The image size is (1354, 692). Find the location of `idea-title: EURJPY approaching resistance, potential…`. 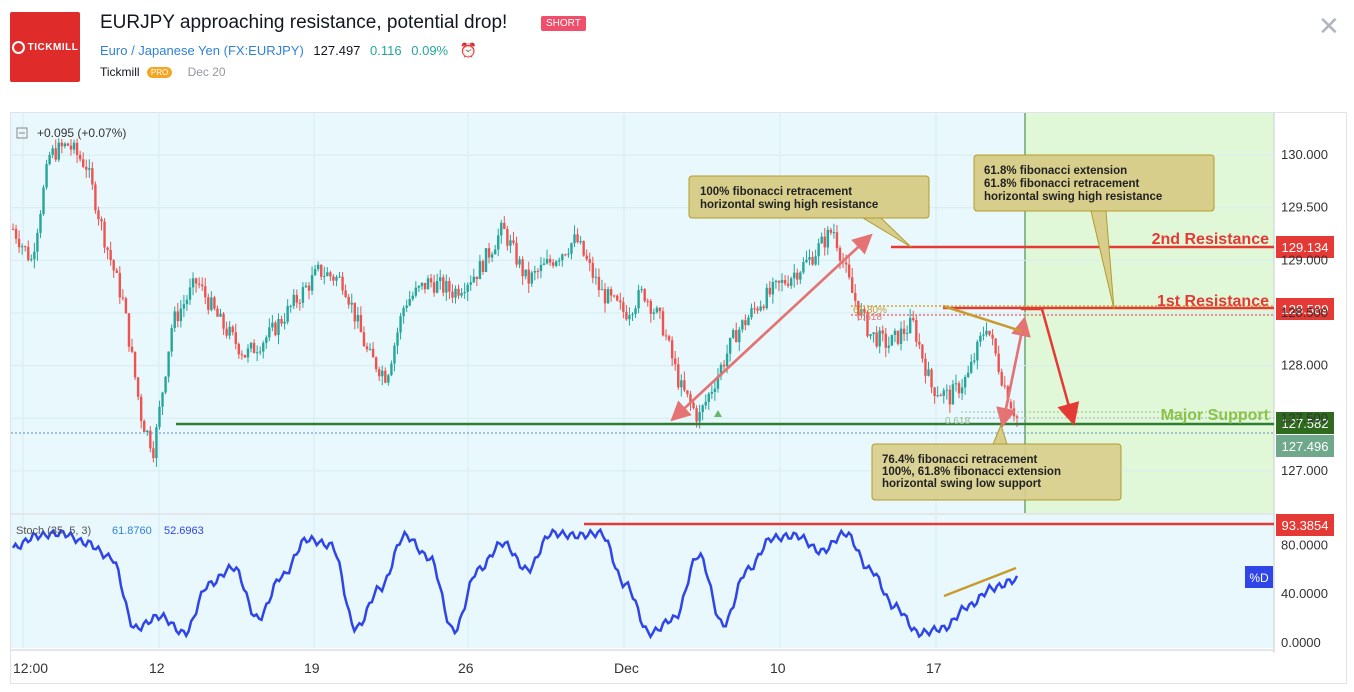

idea-title: EURJPY approaching resistance, potential… is located at coordinates (304, 22).